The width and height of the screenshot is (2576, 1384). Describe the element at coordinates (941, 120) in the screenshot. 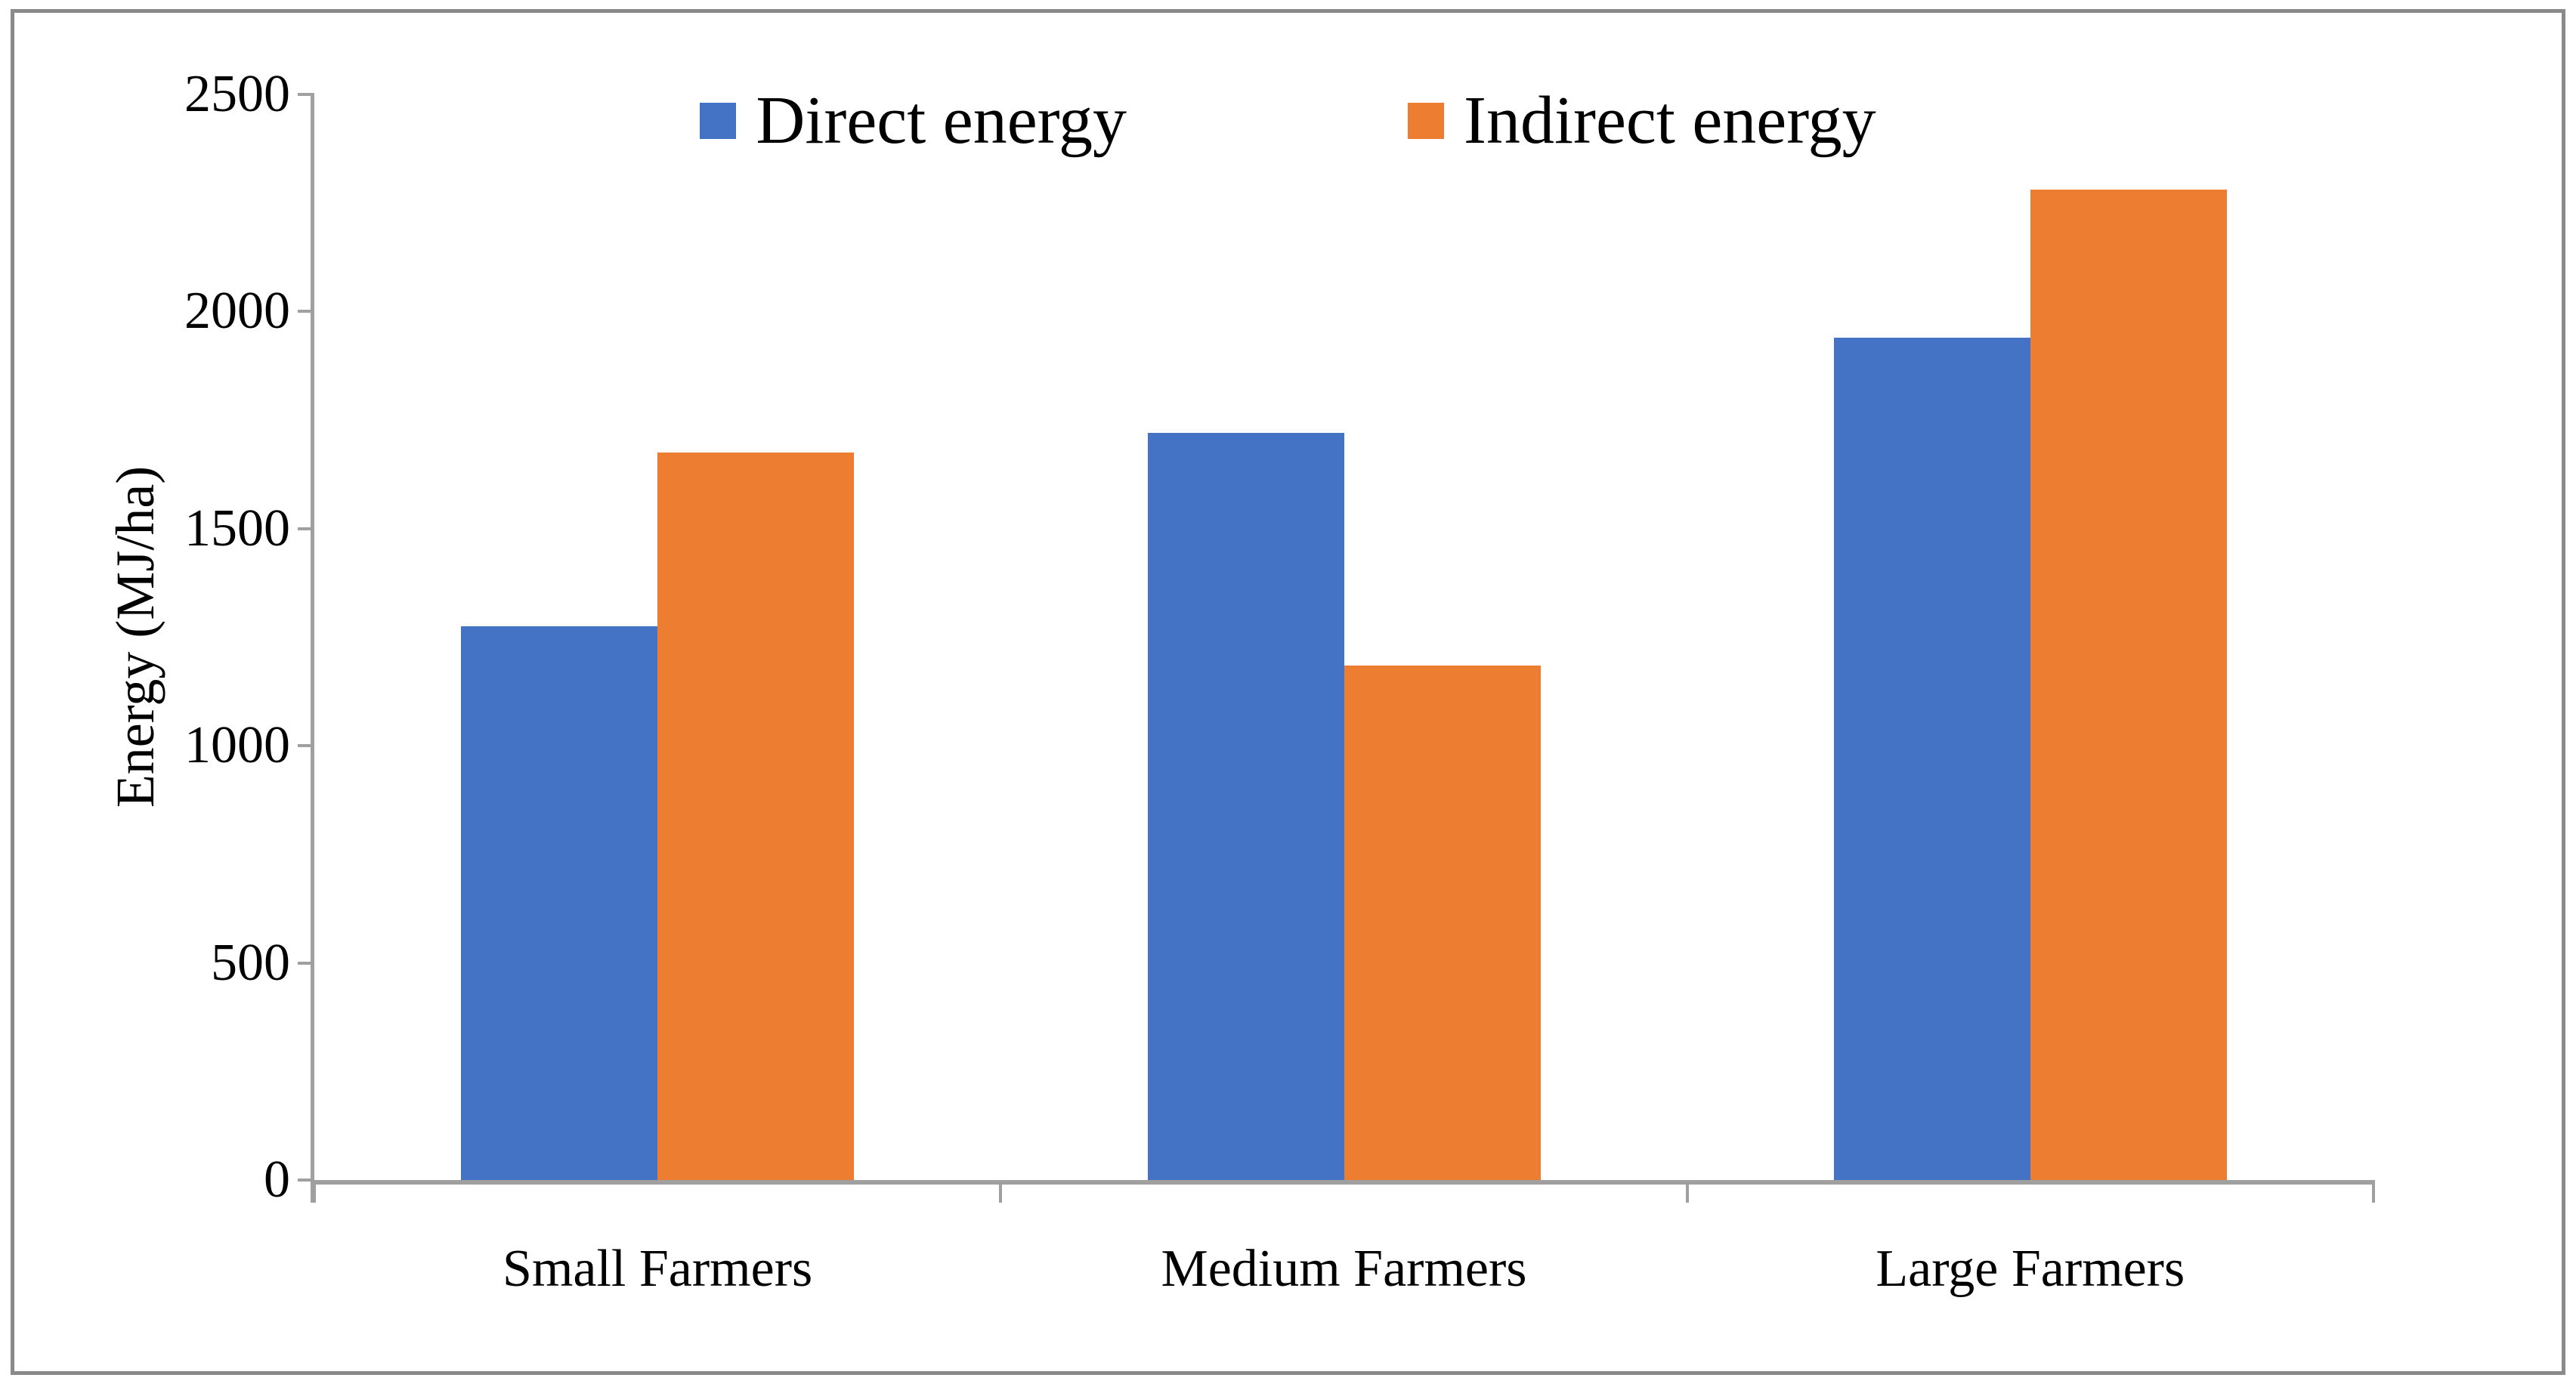

I see `legend-label-direct-energy: Direct energy` at that location.